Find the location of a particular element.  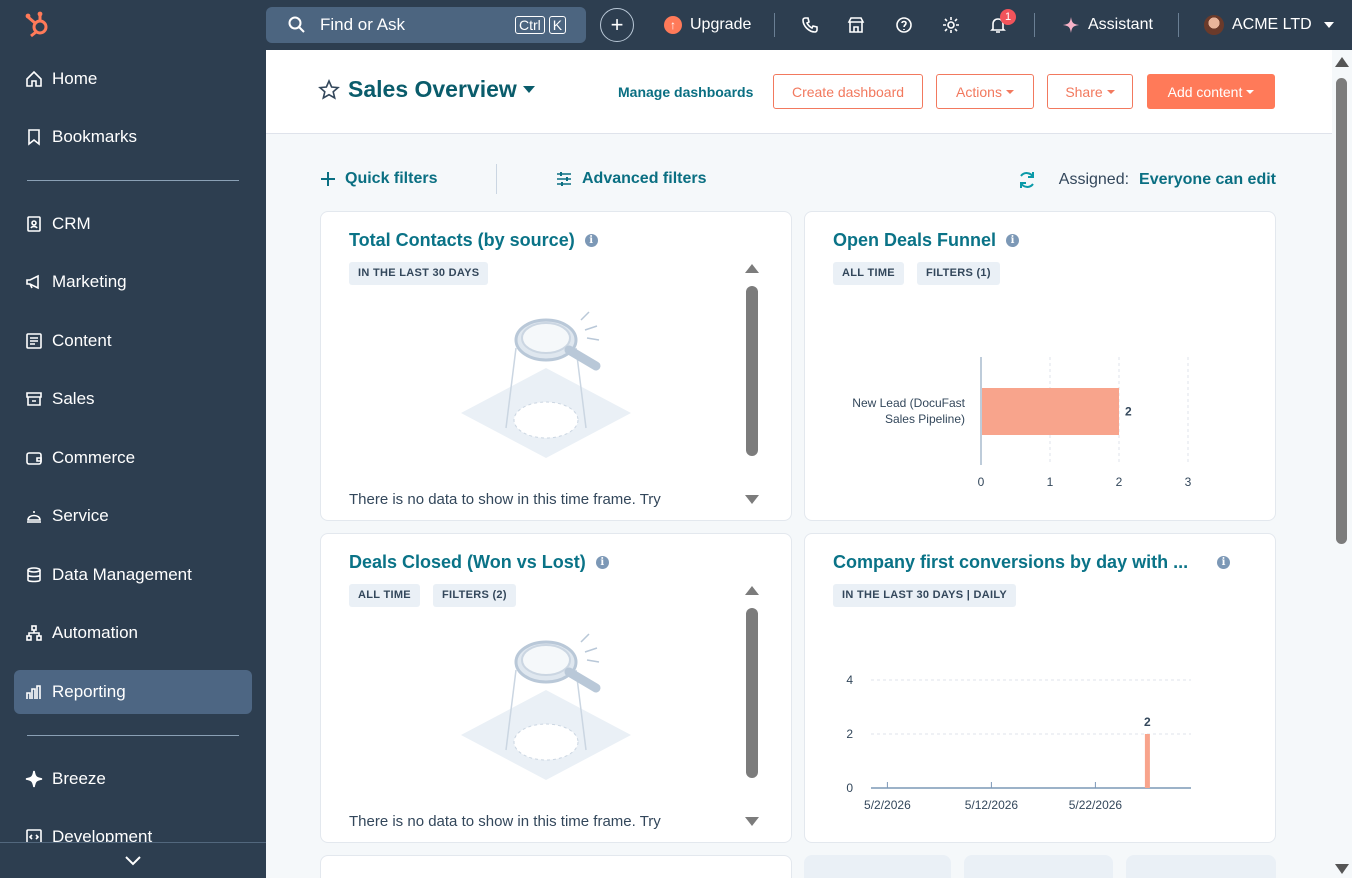

account-menu: ACME LTD is located at coordinates (1269, 25).